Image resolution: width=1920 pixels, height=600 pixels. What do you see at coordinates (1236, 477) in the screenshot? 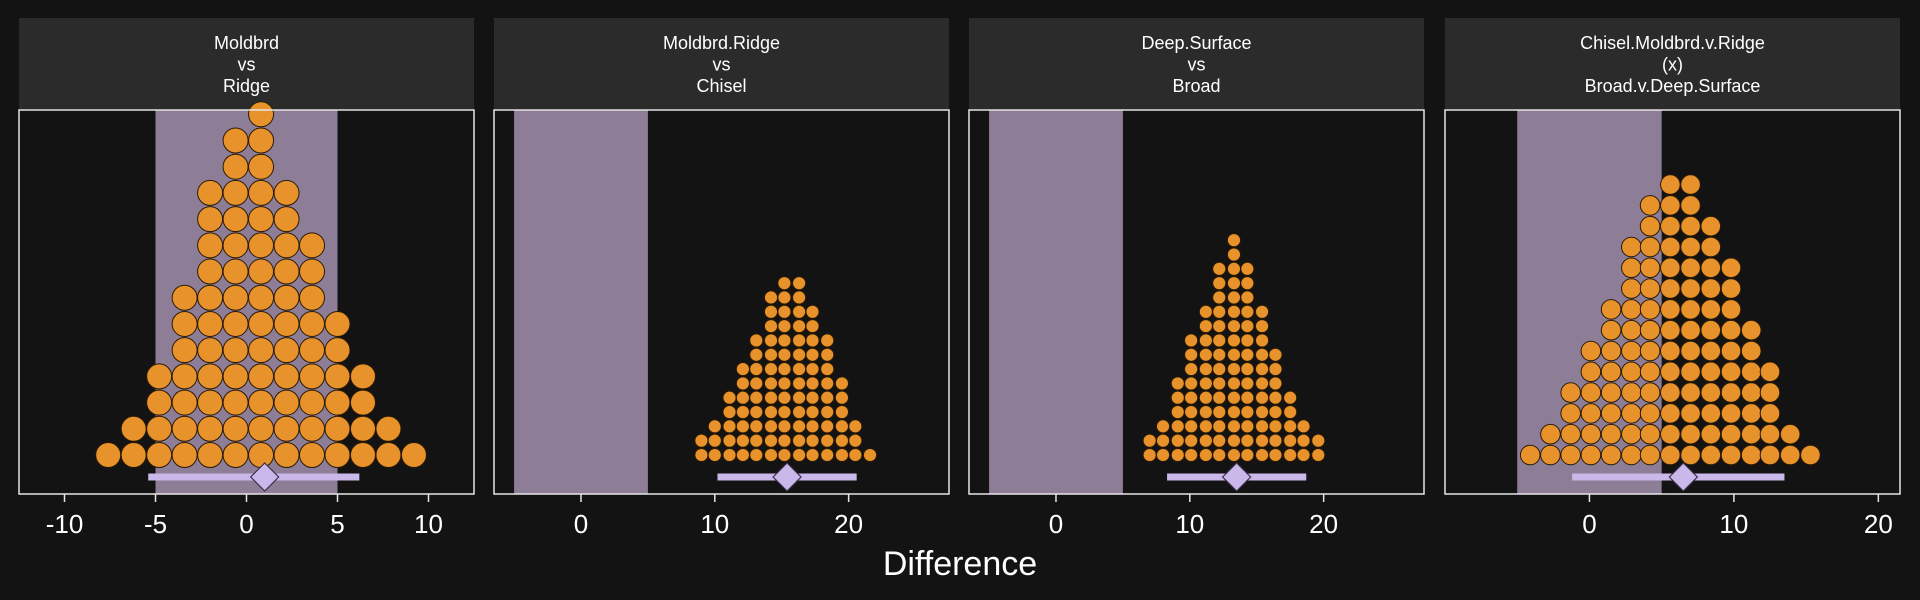
I see `point-estimate` at bounding box center [1236, 477].